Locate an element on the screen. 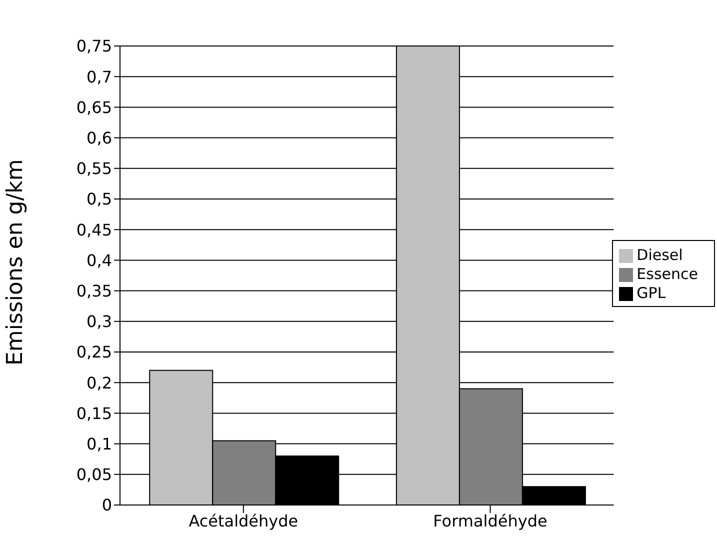  y-tick-label: 0,75 is located at coordinates (94, 46).